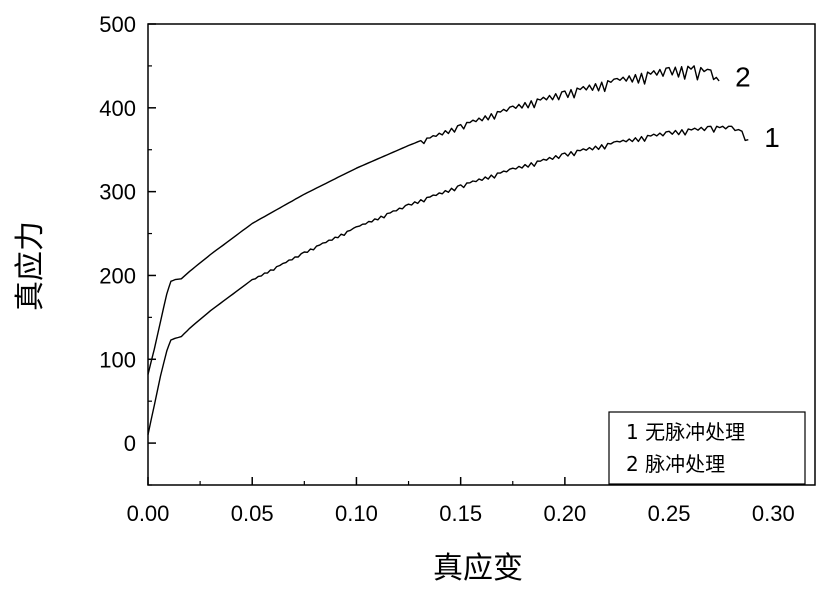 The width and height of the screenshot is (827, 598). I want to click on y-axis-title: 真应力, so click(30, 266).